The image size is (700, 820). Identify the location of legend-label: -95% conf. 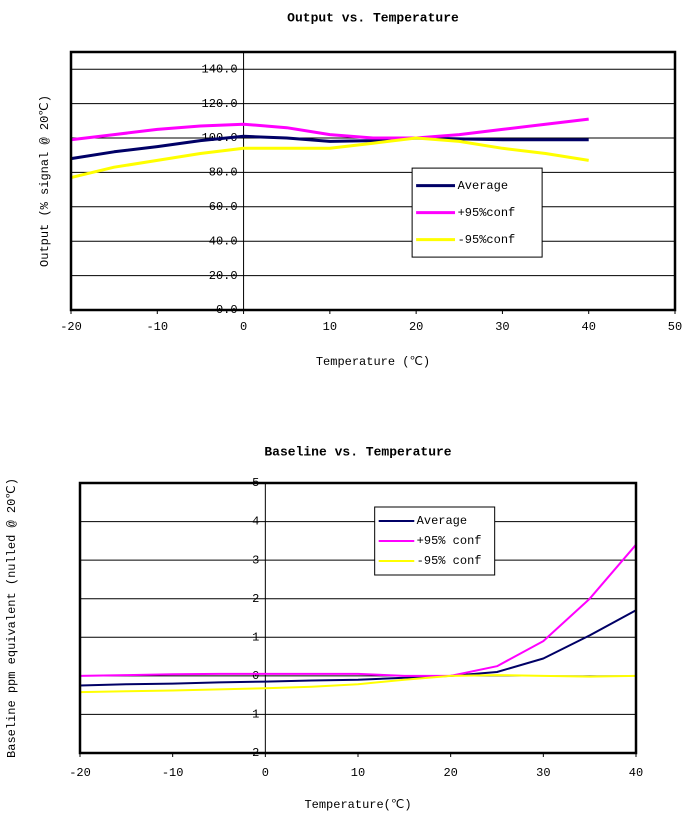
(449, 561).